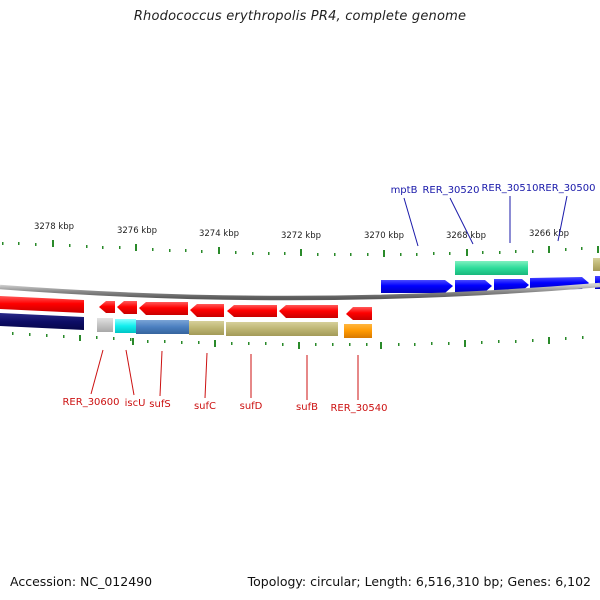 Image resolution: width=600 pixels, height=600 pixels. I want to click on gene-label-bottom: sufD, so click(251, 406).